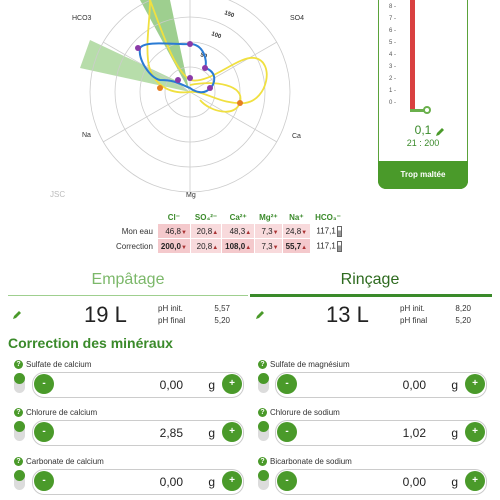 Image resolution: width=500 pixels, height=500 pixels. What do you see at coordinates (82, 18) in the screenshot?
I see `axis-label-hco3: HCO3` at bounding box center [82, 18].